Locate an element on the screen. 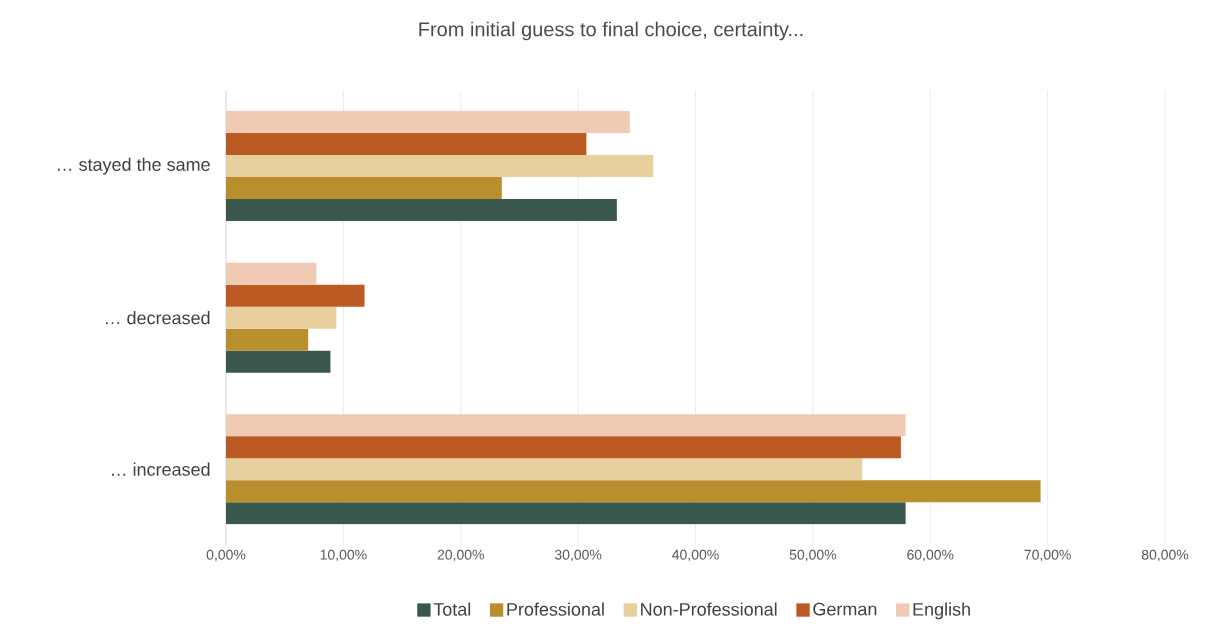 The height and width of the screenshot is (633, 1208). x-tick-label: 30,00% is located at coordinates (578, 555).